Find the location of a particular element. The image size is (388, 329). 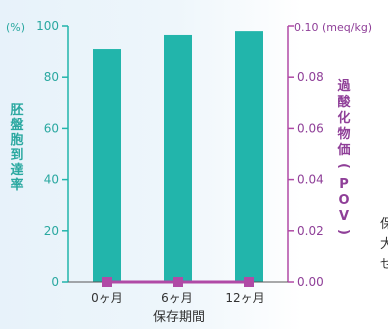

left-axis-label-char: 到 is located at coordinates (16, 155).